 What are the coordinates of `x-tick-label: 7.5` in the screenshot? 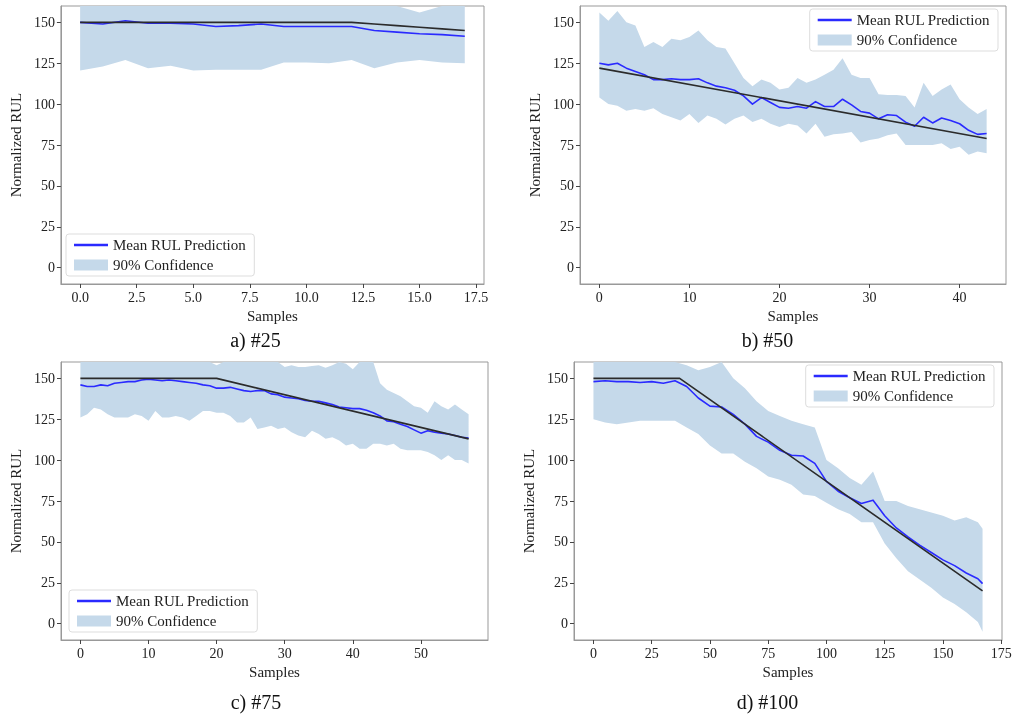 It's located at (250, 297).